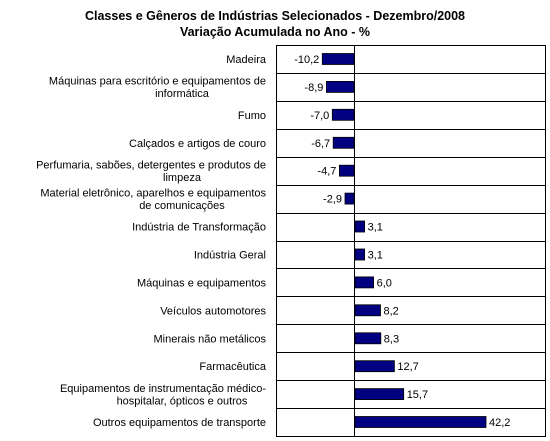 This screenshot has height=441, width=550. I want to click on value-label: -7,0, so click(319, 116).